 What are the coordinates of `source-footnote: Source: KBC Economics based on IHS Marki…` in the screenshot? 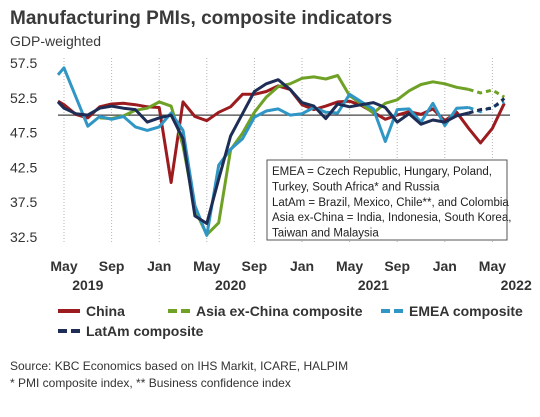 It's located at (179, 375).